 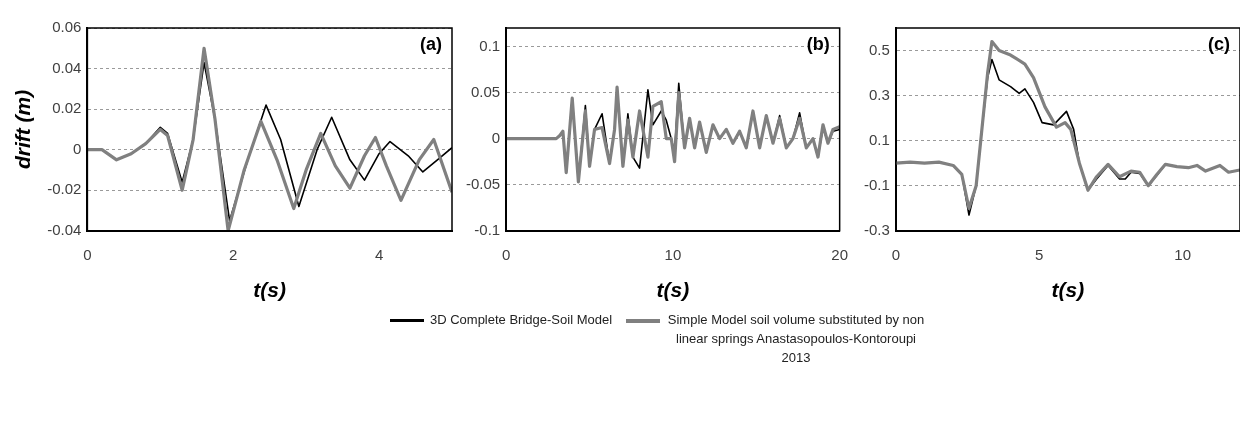 What do you see at coordinates (64, 229) in the screenshot?
I see `y-tick-label: -0.04` at bounding box center [64, 229].